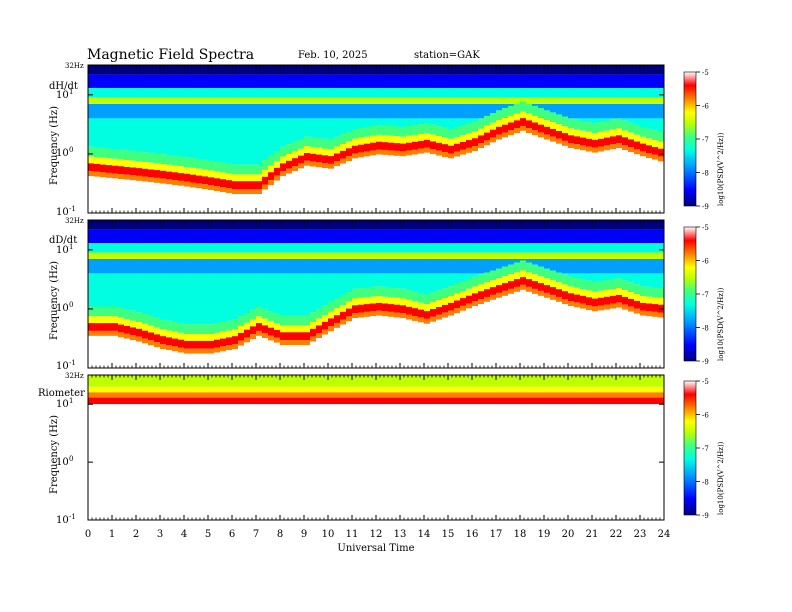 This screenshot has height=612, width=792. I want to click on dd-dt-ytick-10-base: 10, so click(62, 250).